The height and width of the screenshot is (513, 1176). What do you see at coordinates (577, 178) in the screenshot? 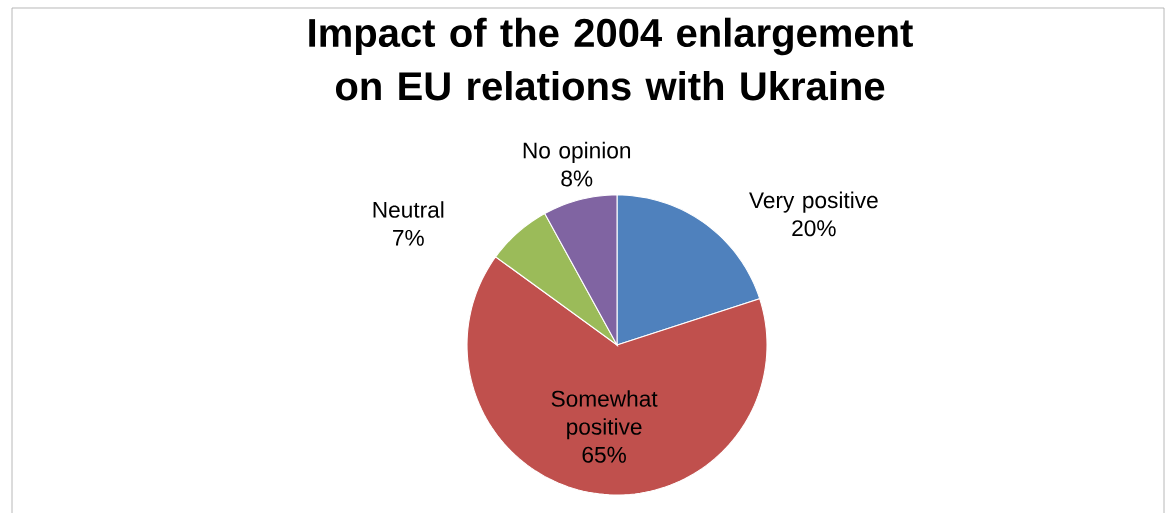
I see `data-label: 8%` at bounding box center [577, 178].